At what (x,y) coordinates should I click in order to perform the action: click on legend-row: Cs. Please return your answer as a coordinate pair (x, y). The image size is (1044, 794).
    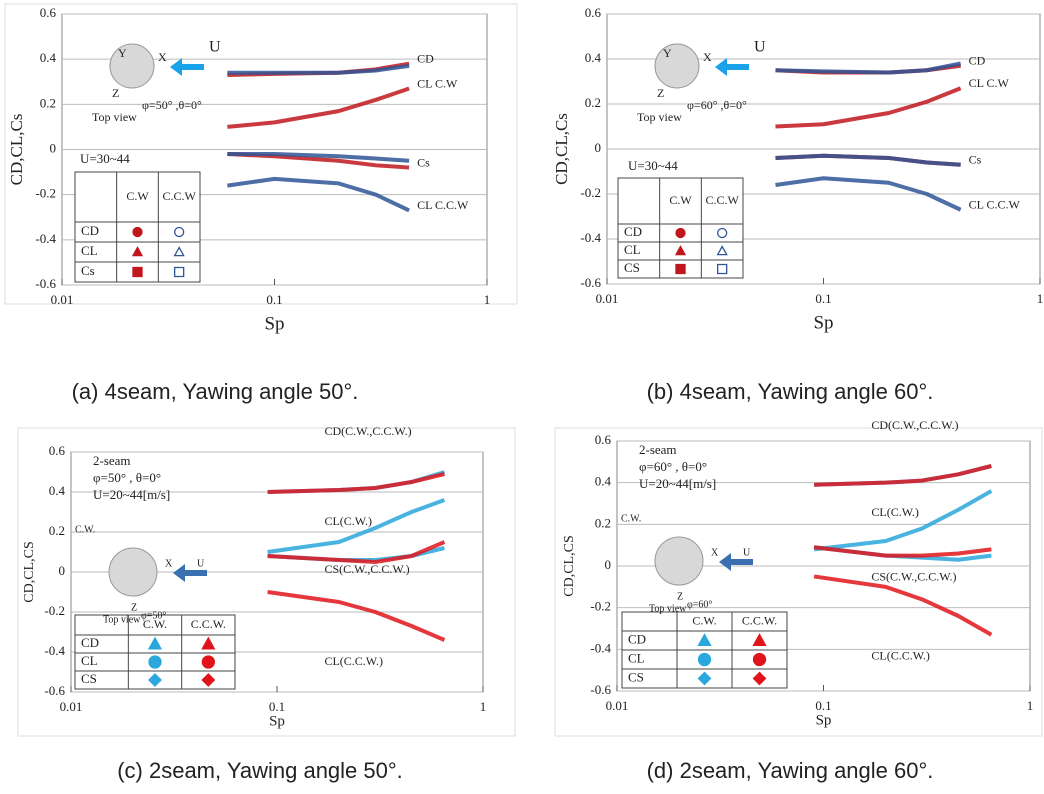
    Looking at the image, I should click on (88, 270).